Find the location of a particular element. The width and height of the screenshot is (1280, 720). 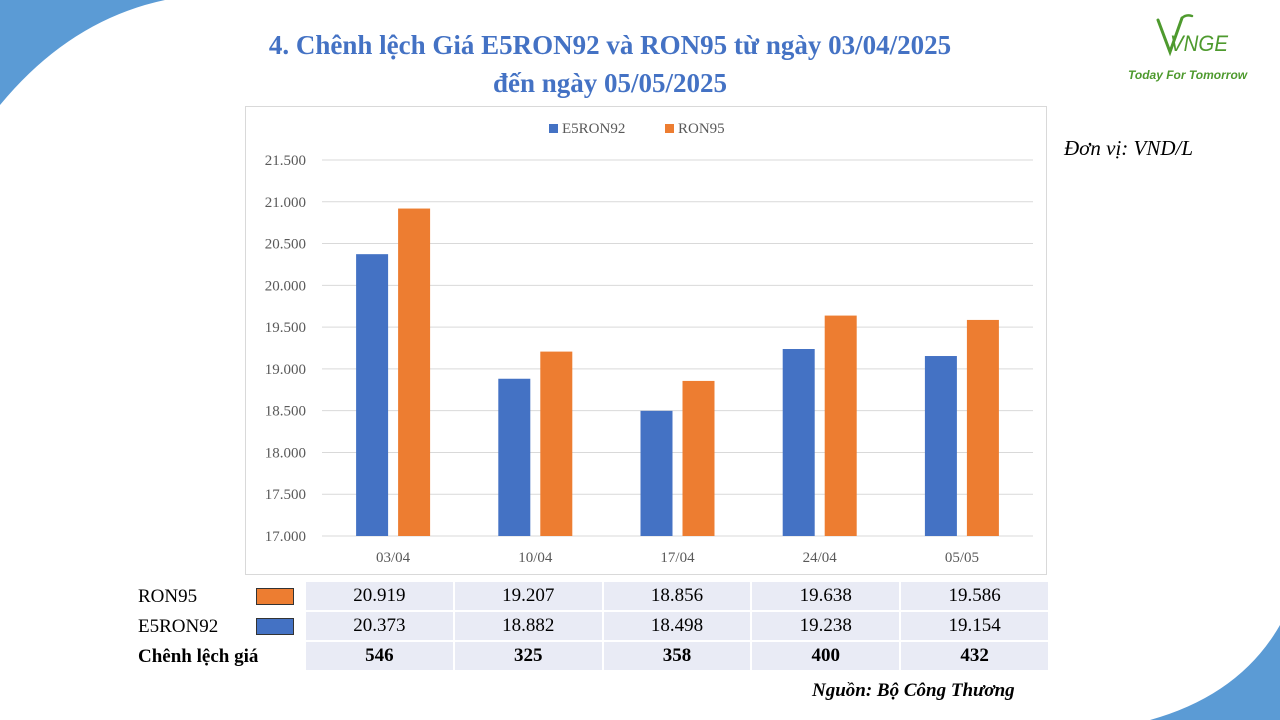

y-tick-label: 21.500 is located at coordinates (285, 161).